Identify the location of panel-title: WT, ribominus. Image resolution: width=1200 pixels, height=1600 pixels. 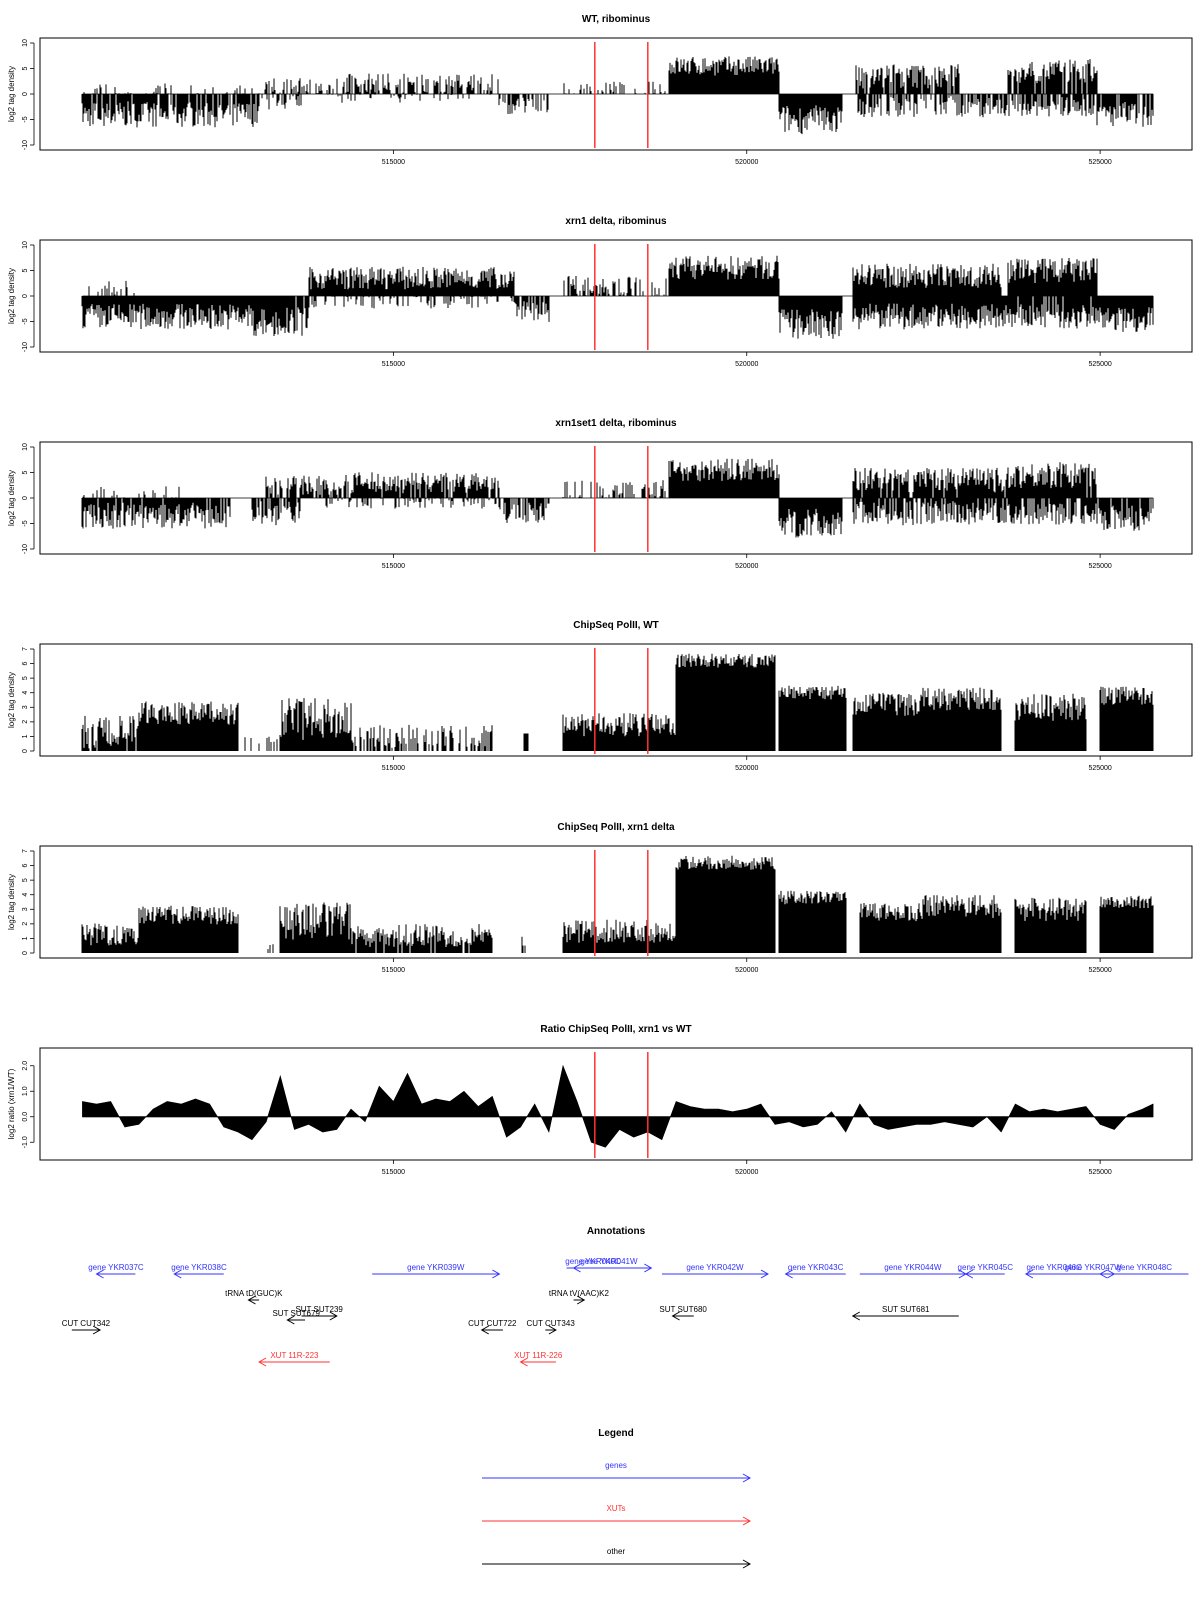
(616, 19).